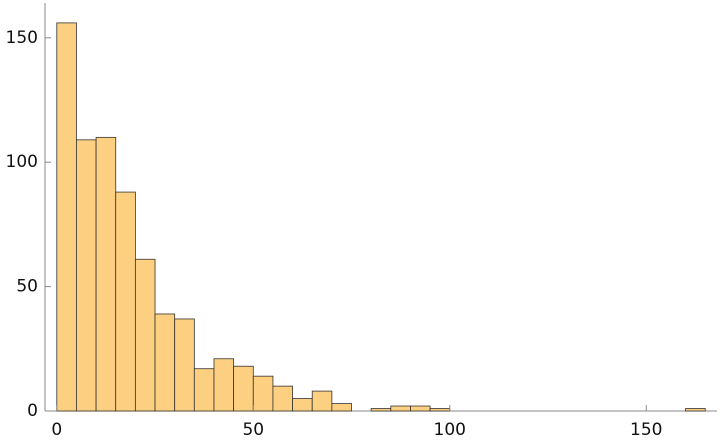  I want to click on x-tick-label: 100, so click(450, 430).